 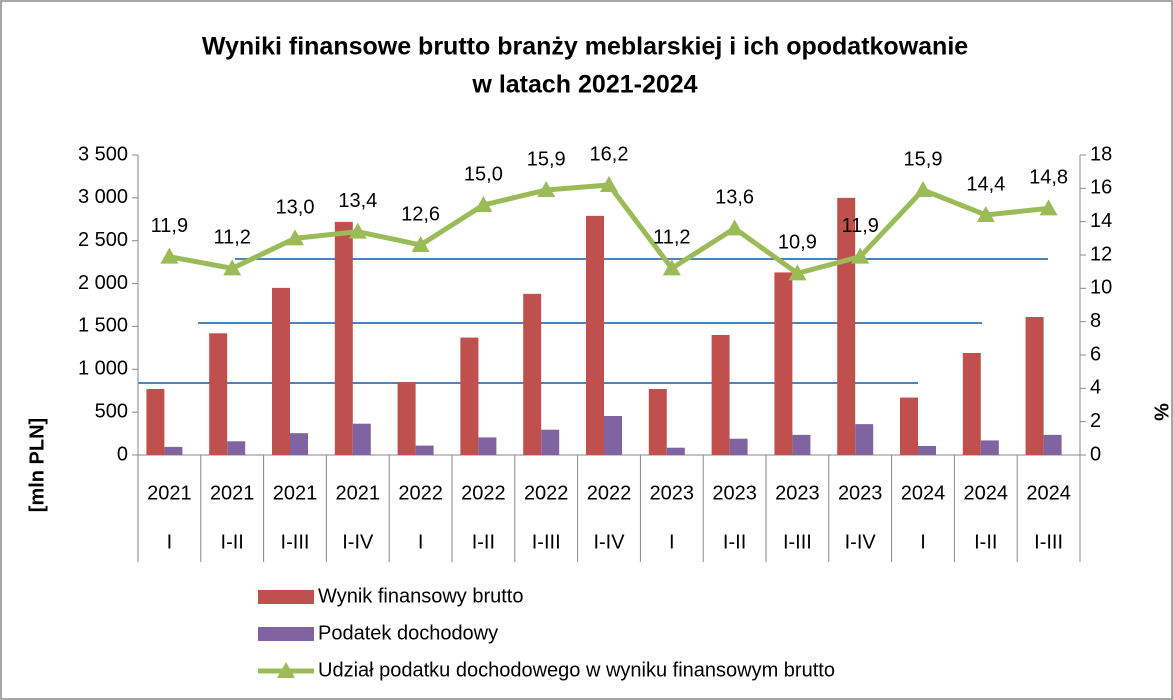 What do you see at coordinates (408, 633) in the screenshot?
I see `legend-label: Podatek dochodowy` at bounding box center [408, 633].